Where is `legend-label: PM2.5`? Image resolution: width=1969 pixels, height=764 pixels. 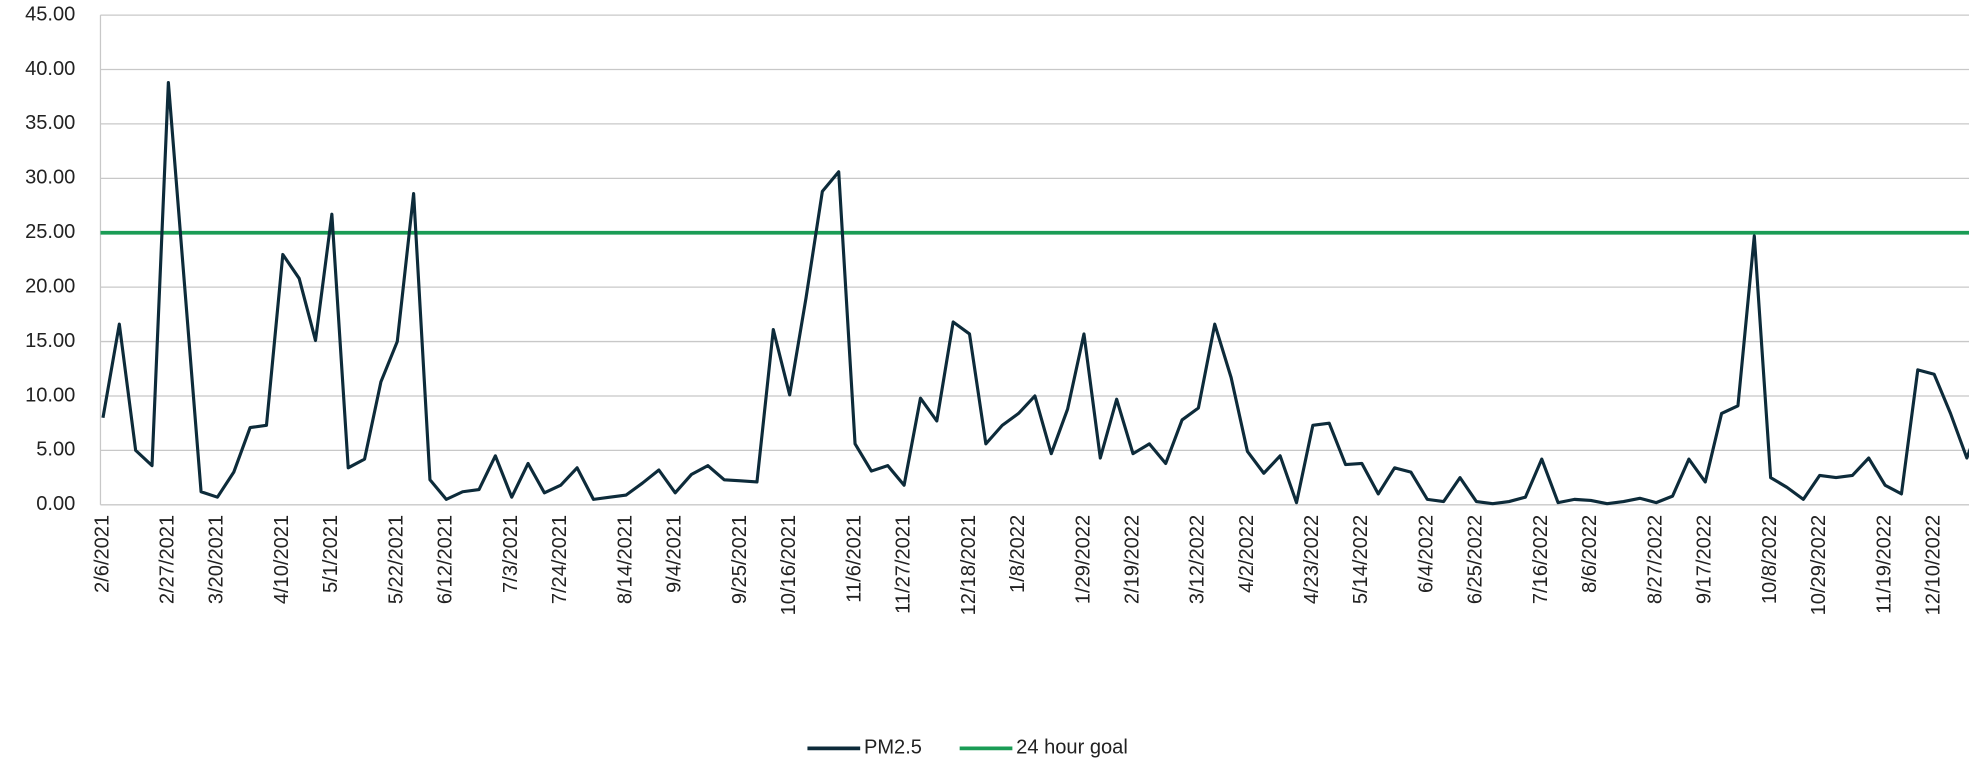 legend-label: PM2.5 is located at coordinates (893, 748).